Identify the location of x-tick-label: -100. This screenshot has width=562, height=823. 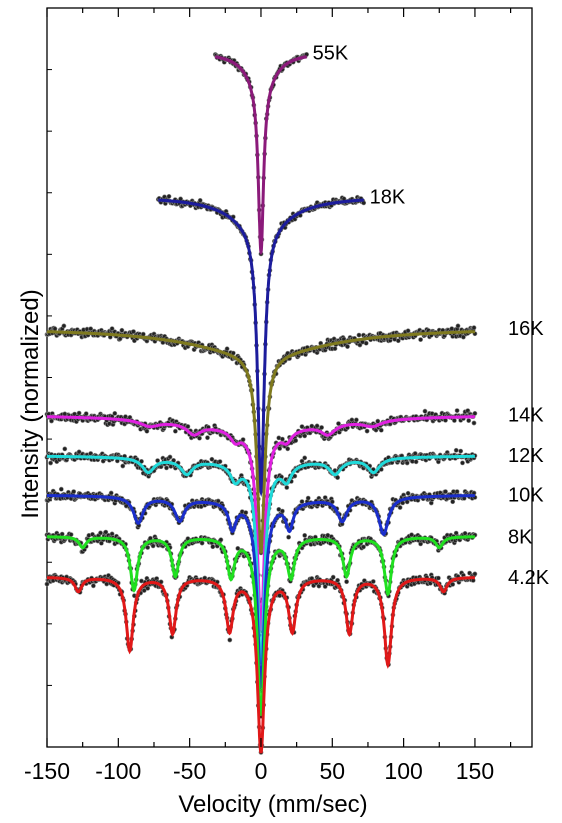
(118, 771).